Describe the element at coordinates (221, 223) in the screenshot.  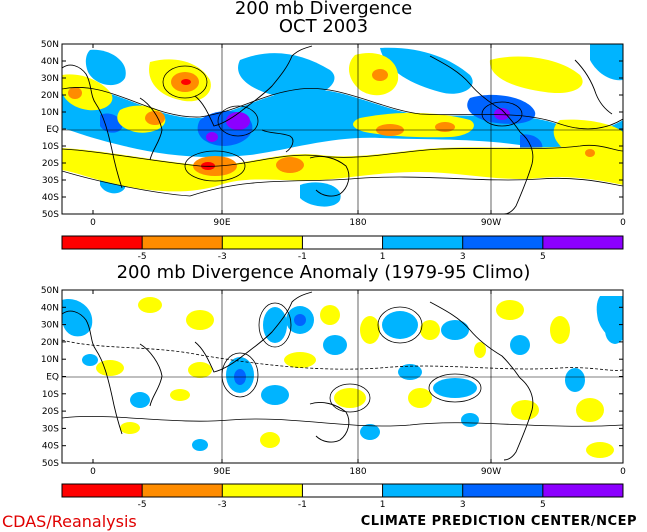
I see `top-map-lon-label: 90E` at that location.